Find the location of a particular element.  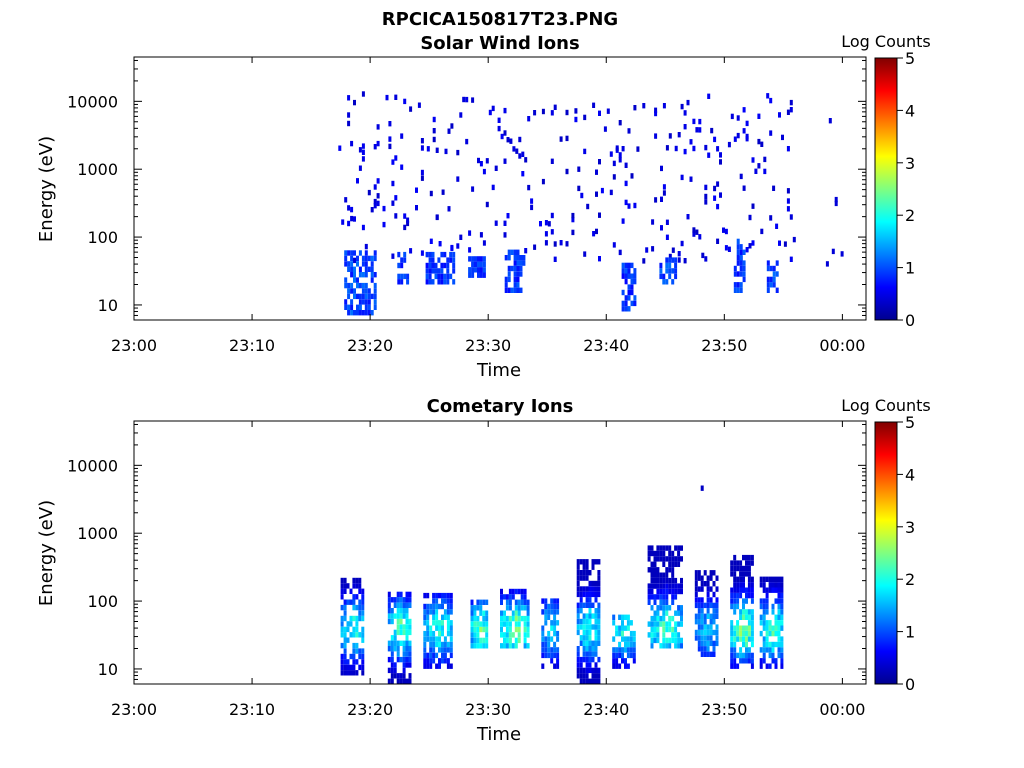

spectrogram-data is located at coordinates (591, 203).